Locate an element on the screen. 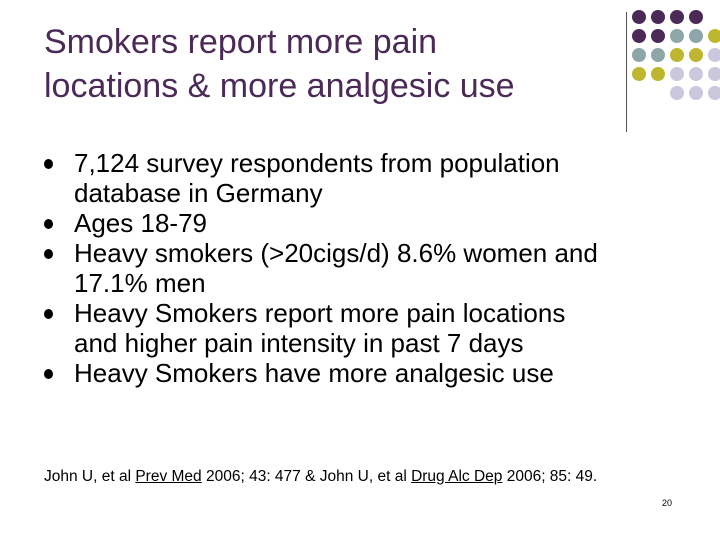  bullet-text: 7,124 survey respondents from population is located at coordinates (317, 163).